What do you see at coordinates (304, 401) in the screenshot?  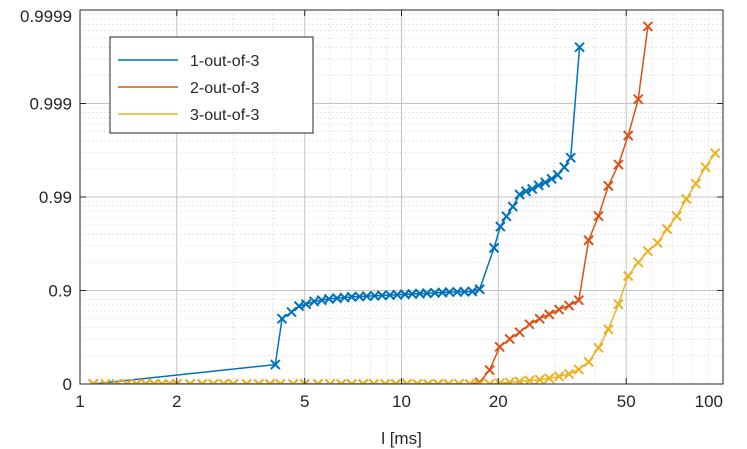 I see `x-tick-label: 5` at bounding box center [304, 401].